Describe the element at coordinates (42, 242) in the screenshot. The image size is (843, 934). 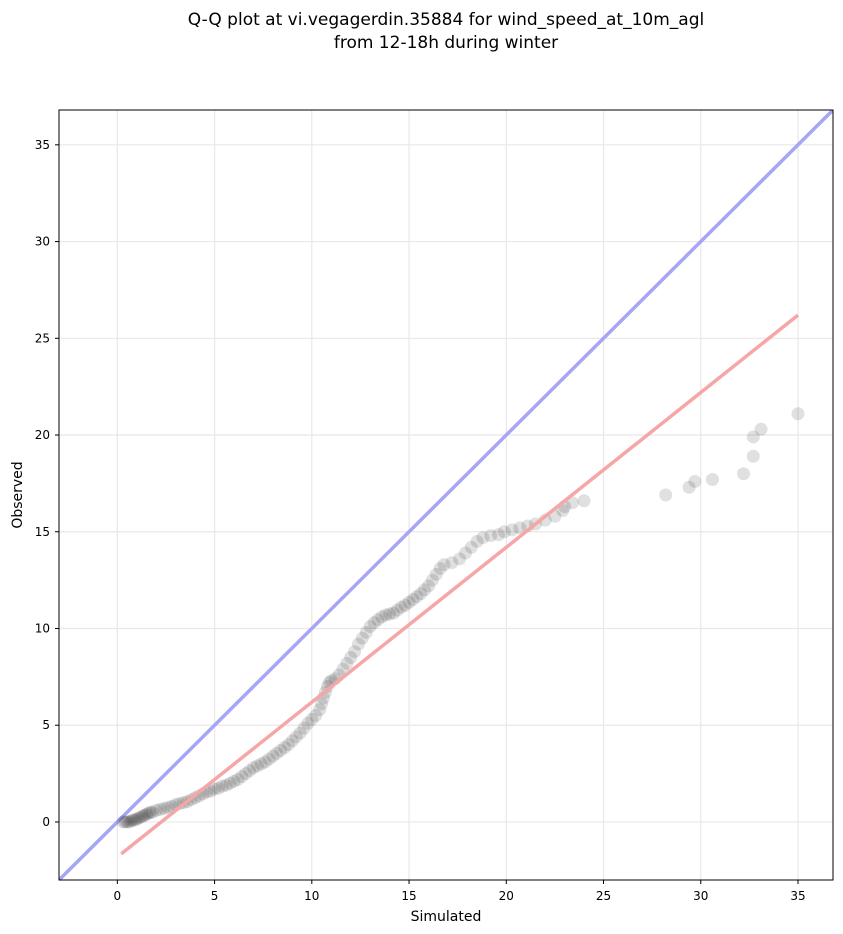
I see `y-tick-label: 30` at that location.